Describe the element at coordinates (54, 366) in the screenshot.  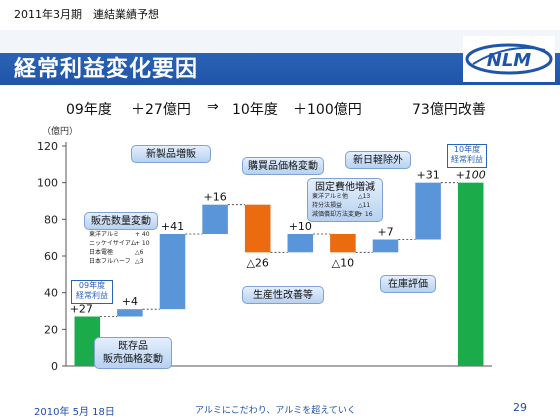
I see `y-tick-label: 0` at that location.